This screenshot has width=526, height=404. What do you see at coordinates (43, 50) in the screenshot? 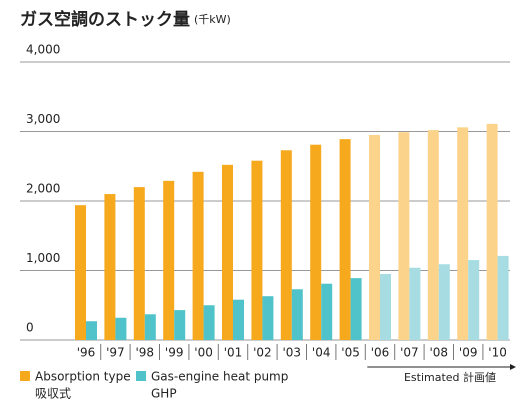
I see `y-tick-label: 4,000` at bounding box center [43, 50].